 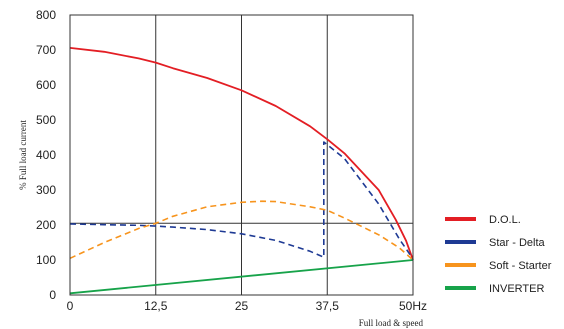 I want to click on legend-label: Star - Delta, so click(x=517, y=243).